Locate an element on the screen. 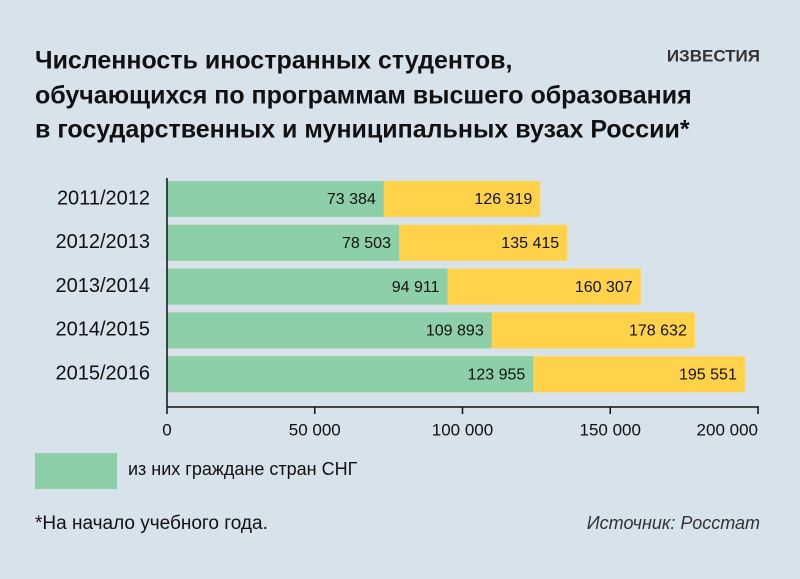 The height and width of the screenshot is (579, 800). value-label: 160 307 is located at coordinates (604, 287).